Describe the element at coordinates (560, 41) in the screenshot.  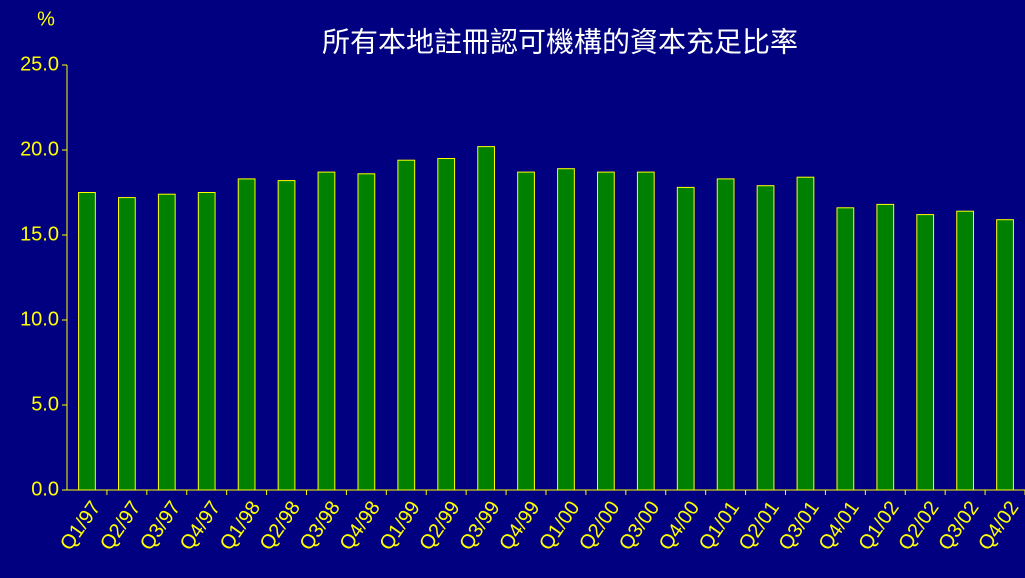
I see `chart-title: 所有本地註冊認可機構的資本充足比率` at that location.